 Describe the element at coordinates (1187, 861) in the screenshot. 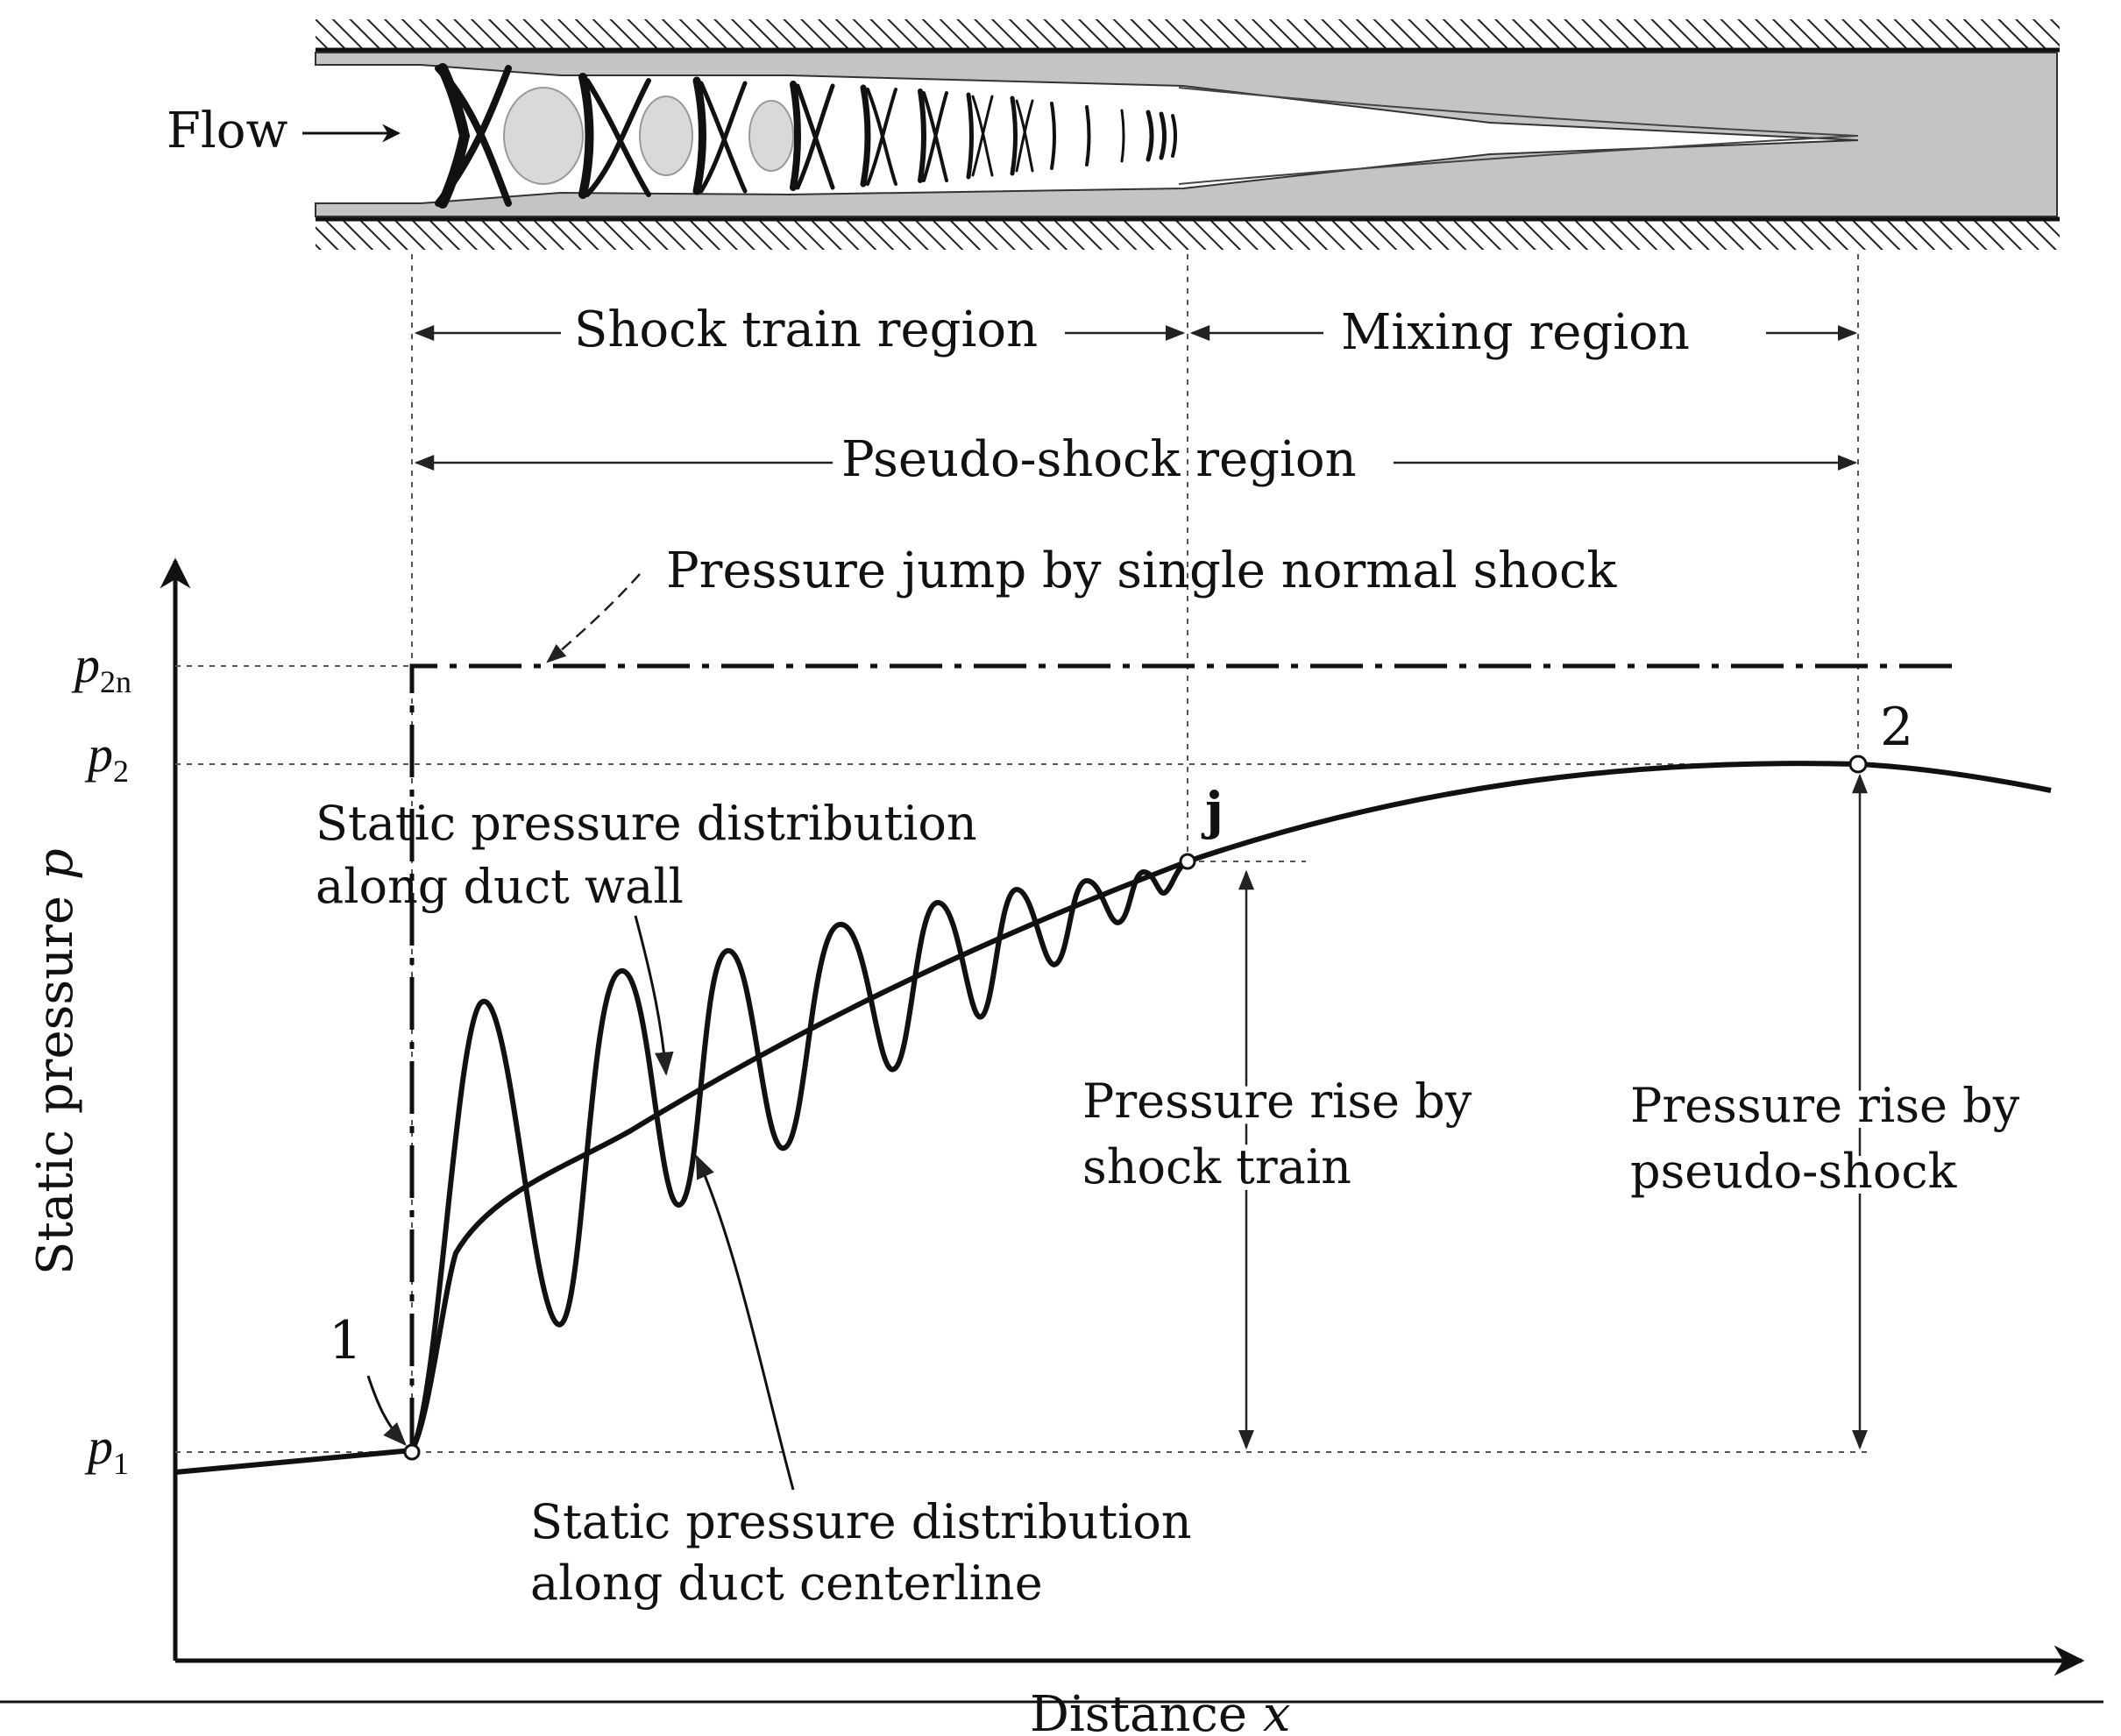

I see `point-j-marker` at that location.